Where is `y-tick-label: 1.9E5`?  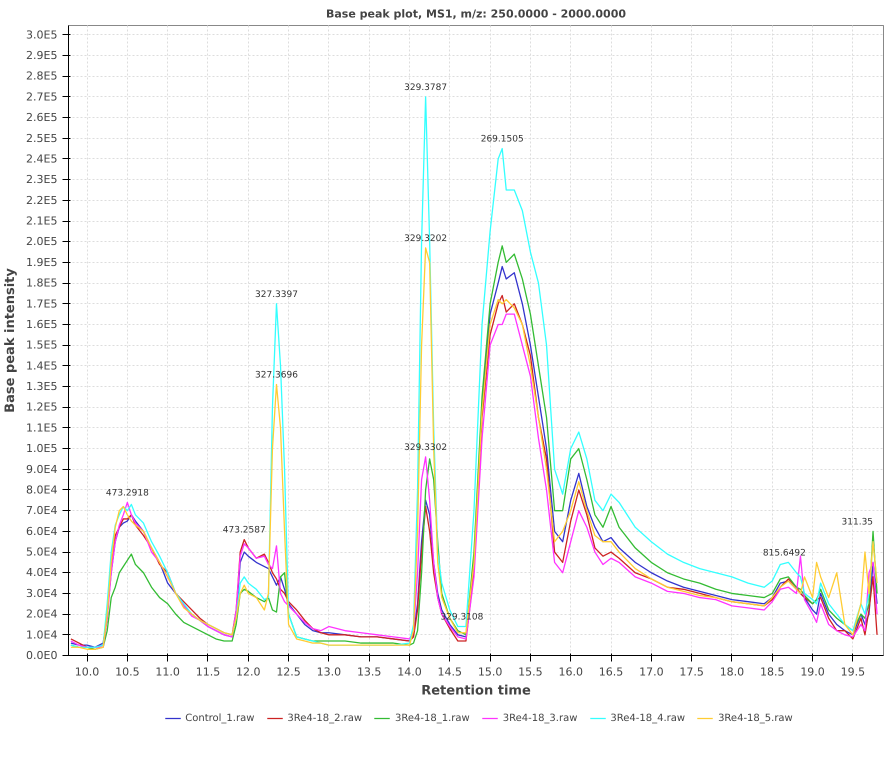
y-tick-label: 1.9E5 is located at coordinates (42, 262).